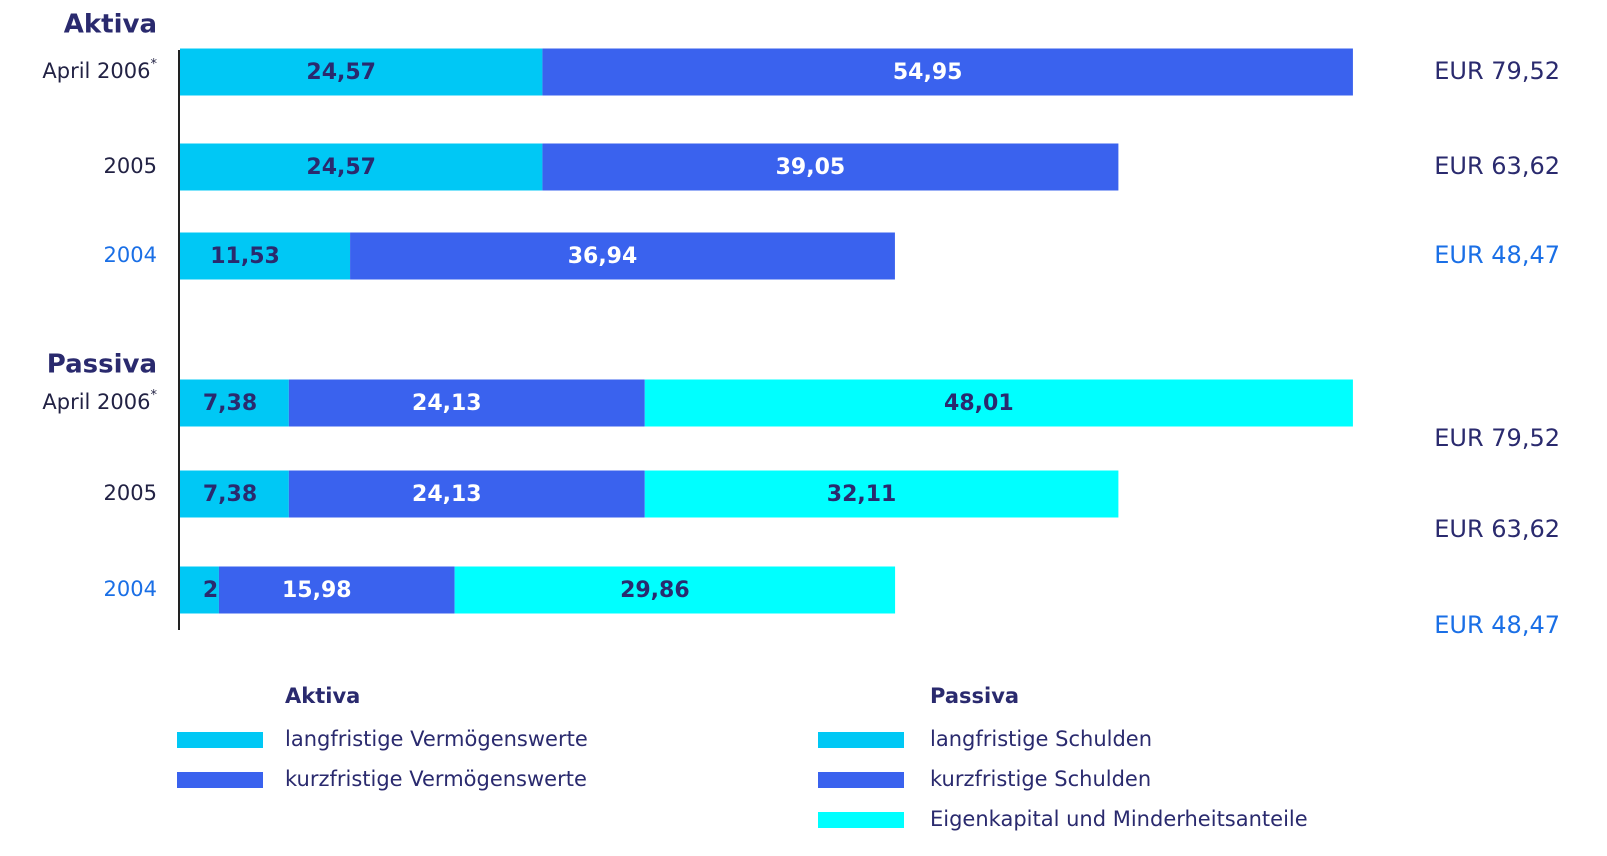  I want to click on value-label: 36,94, so click(603, 256).